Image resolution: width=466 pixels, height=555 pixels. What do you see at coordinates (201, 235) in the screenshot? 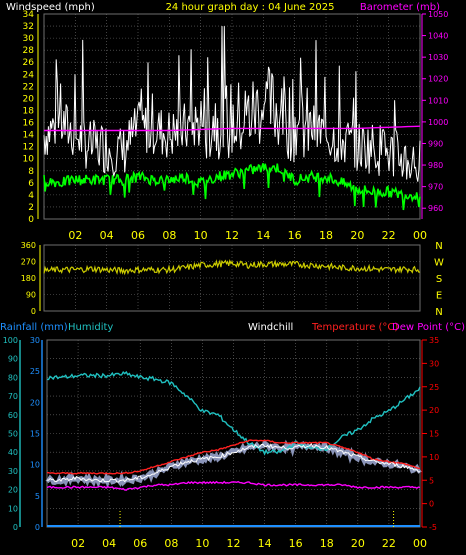
I see `wind-x-tick-label: 10` at bounding box center [201, 235].